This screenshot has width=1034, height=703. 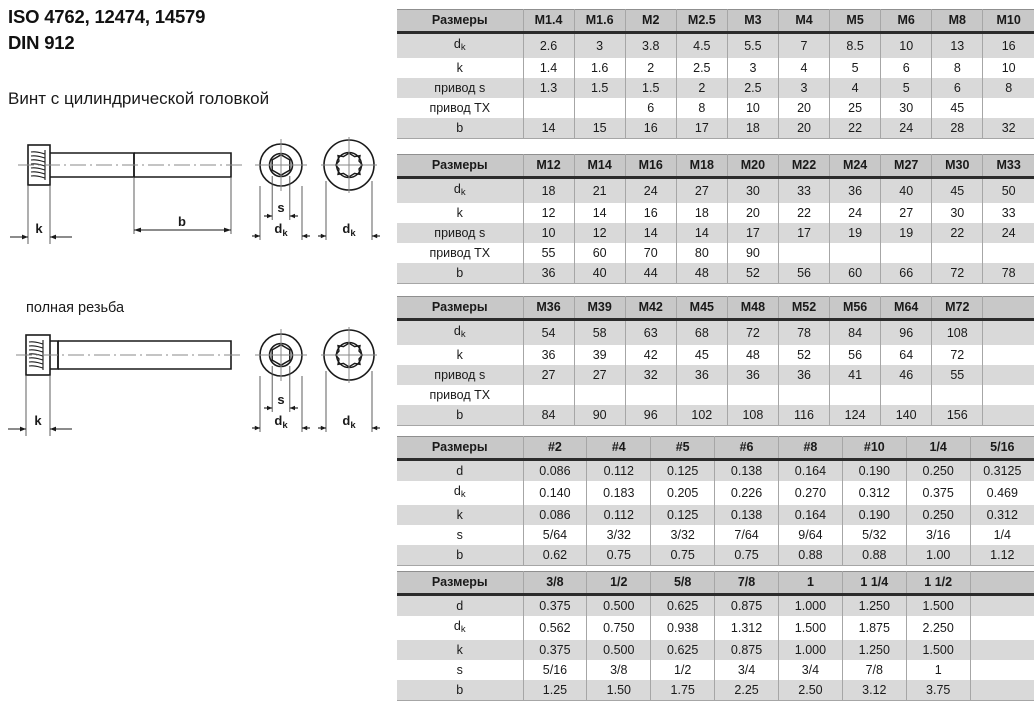 What do you see at coordinates (1001, 493) in the screenshot?
I see `table-cell: 0.469` at bounding box center [1001, 493].